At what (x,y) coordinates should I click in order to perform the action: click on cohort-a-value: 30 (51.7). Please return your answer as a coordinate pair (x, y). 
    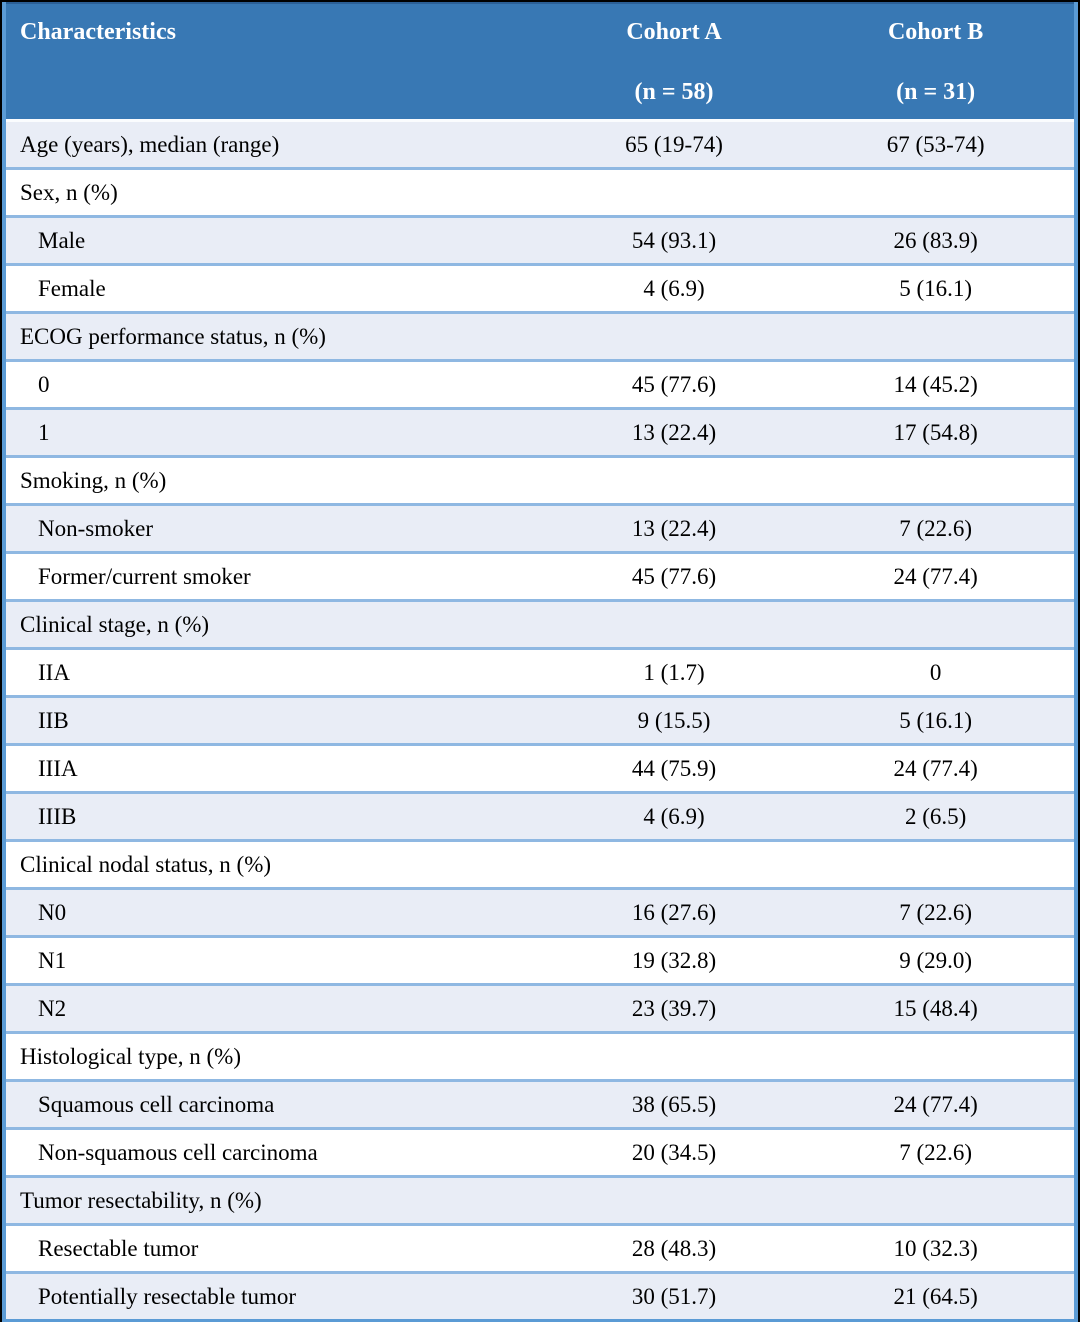
    Looking at the image, I should click on (674, 1296).